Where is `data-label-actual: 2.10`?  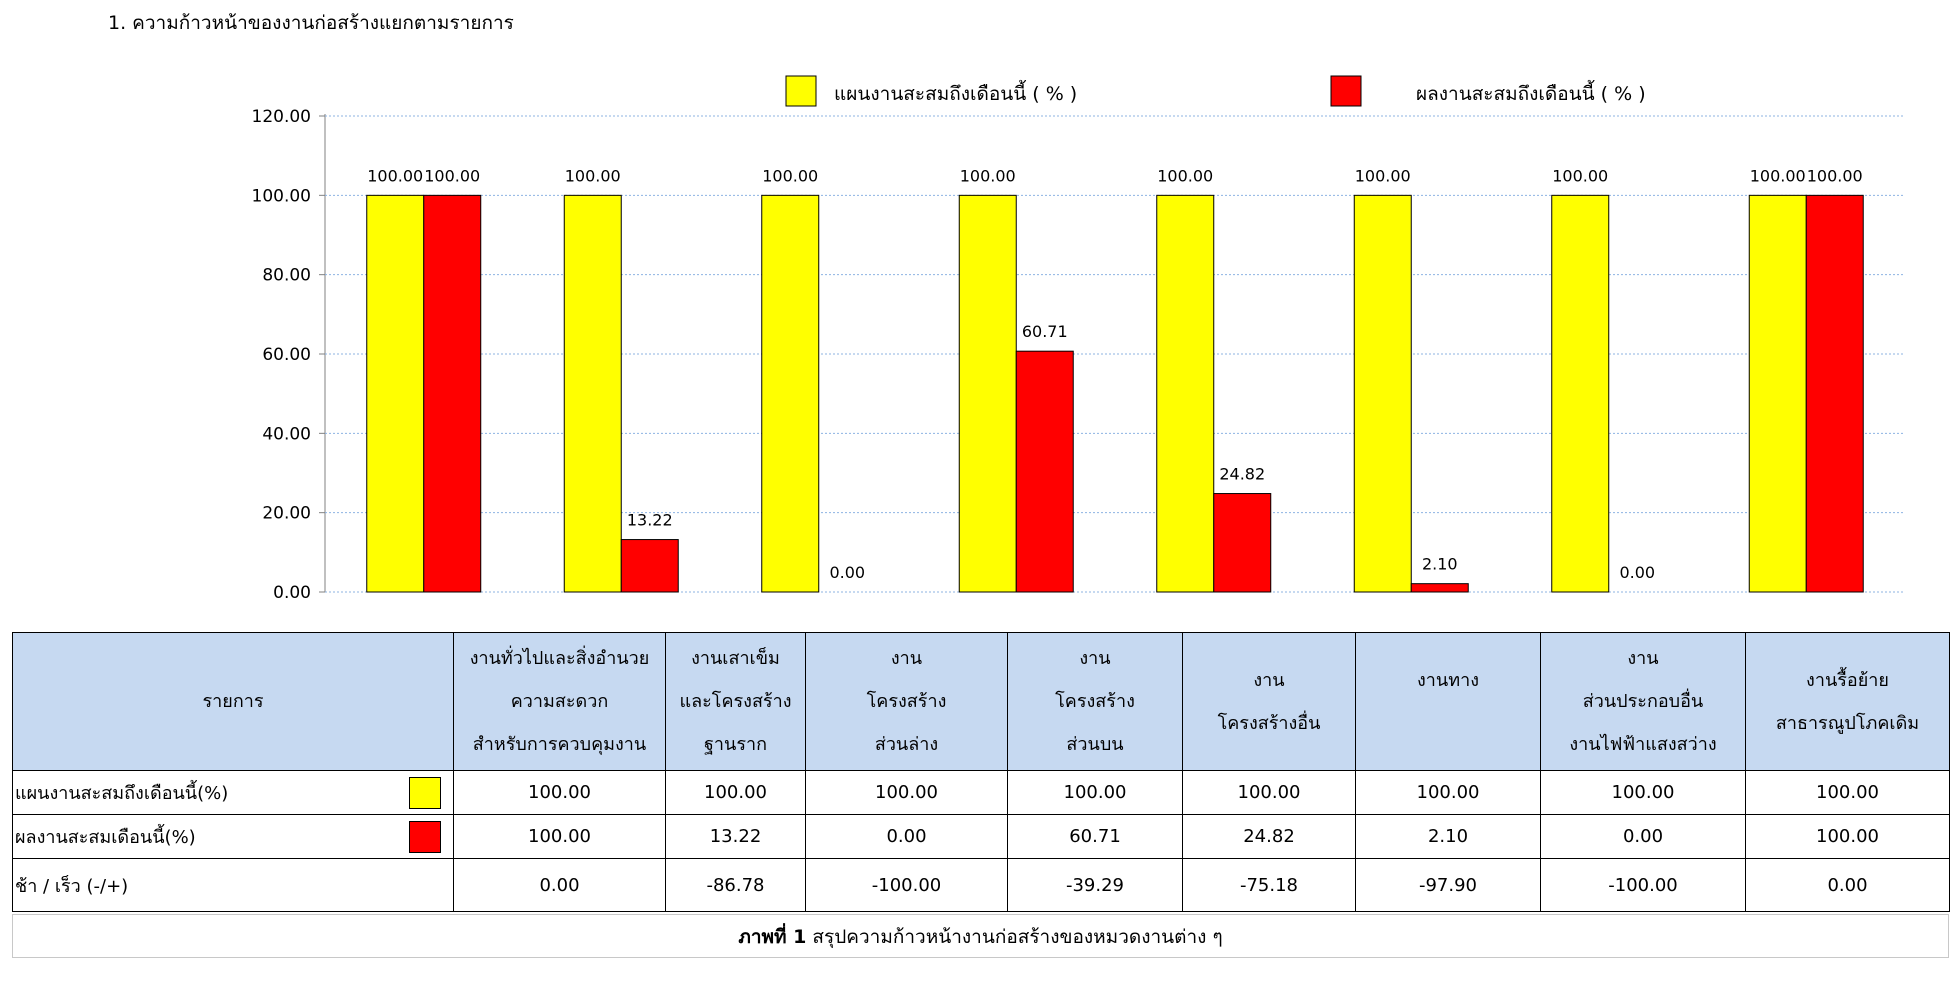 data-label-actual: 2.10 is located at coordinates (1440, 564).